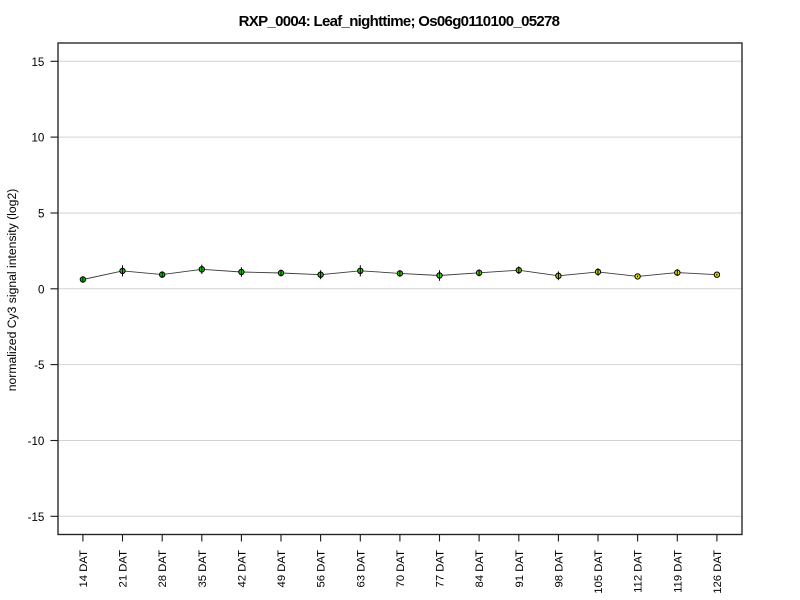 The width and height of the screenshot is (800, 600). Describe the element at coordinates (84, 569) in the screenshot. I see `svg-text: 14 DAT` at that location.